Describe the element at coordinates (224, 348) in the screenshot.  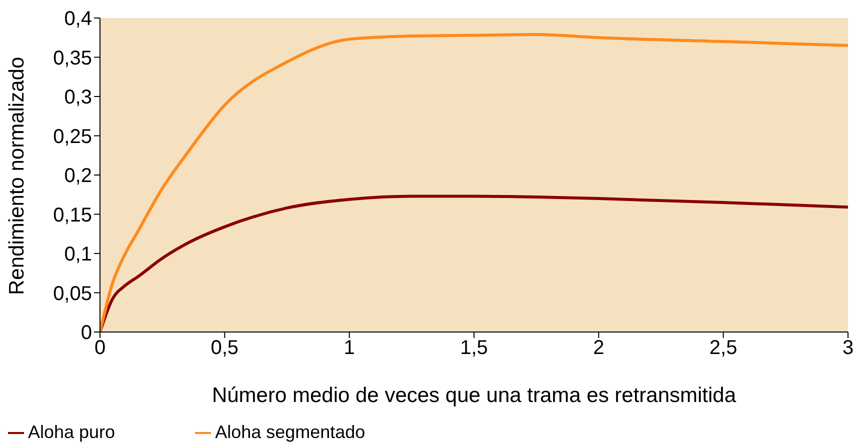
I see `x-tick-label: 0,5` at that location.